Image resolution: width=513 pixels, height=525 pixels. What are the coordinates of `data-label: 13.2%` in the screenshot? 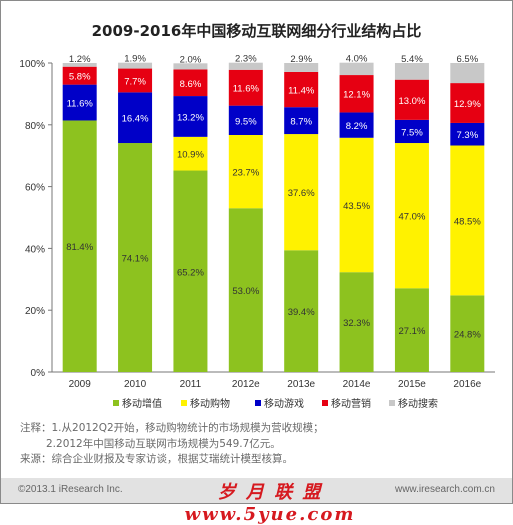 It's located at (190, 117).